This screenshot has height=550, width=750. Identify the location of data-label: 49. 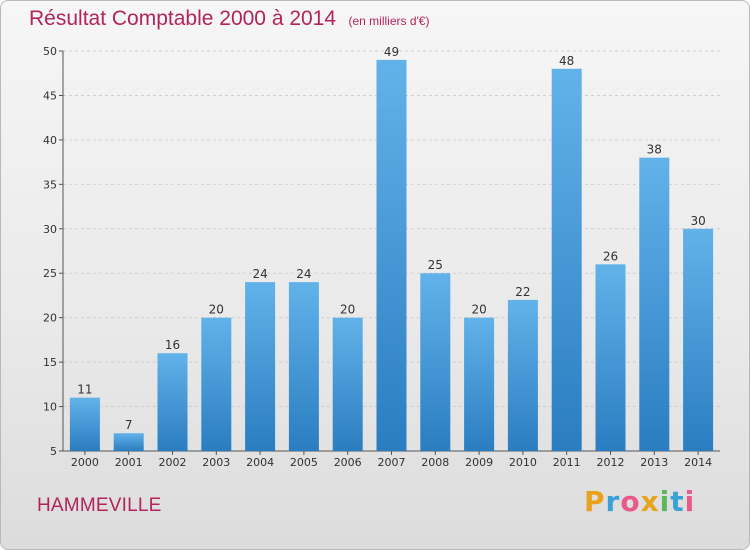
(391, 52).